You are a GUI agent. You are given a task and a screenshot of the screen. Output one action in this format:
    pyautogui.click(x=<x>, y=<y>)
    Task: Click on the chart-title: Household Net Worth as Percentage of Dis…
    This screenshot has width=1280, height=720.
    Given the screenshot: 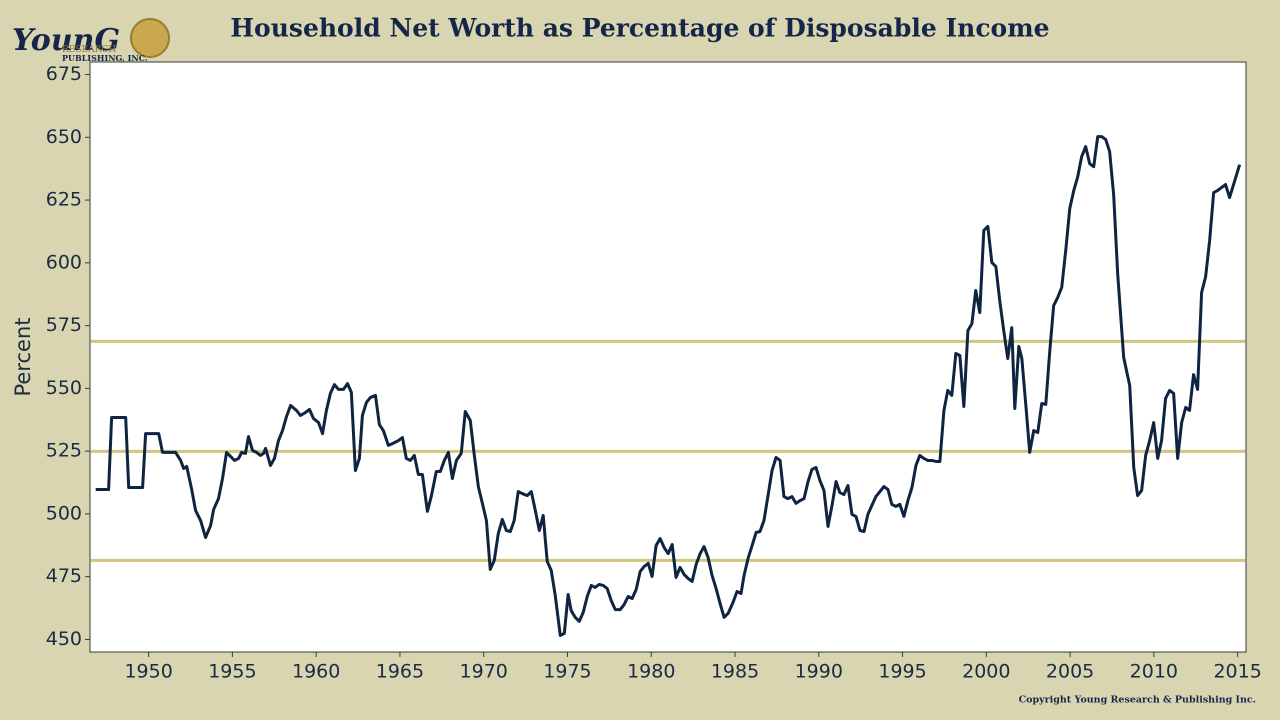 What is the action you would take?
    pyautogui.click(x=639, y=28)
    